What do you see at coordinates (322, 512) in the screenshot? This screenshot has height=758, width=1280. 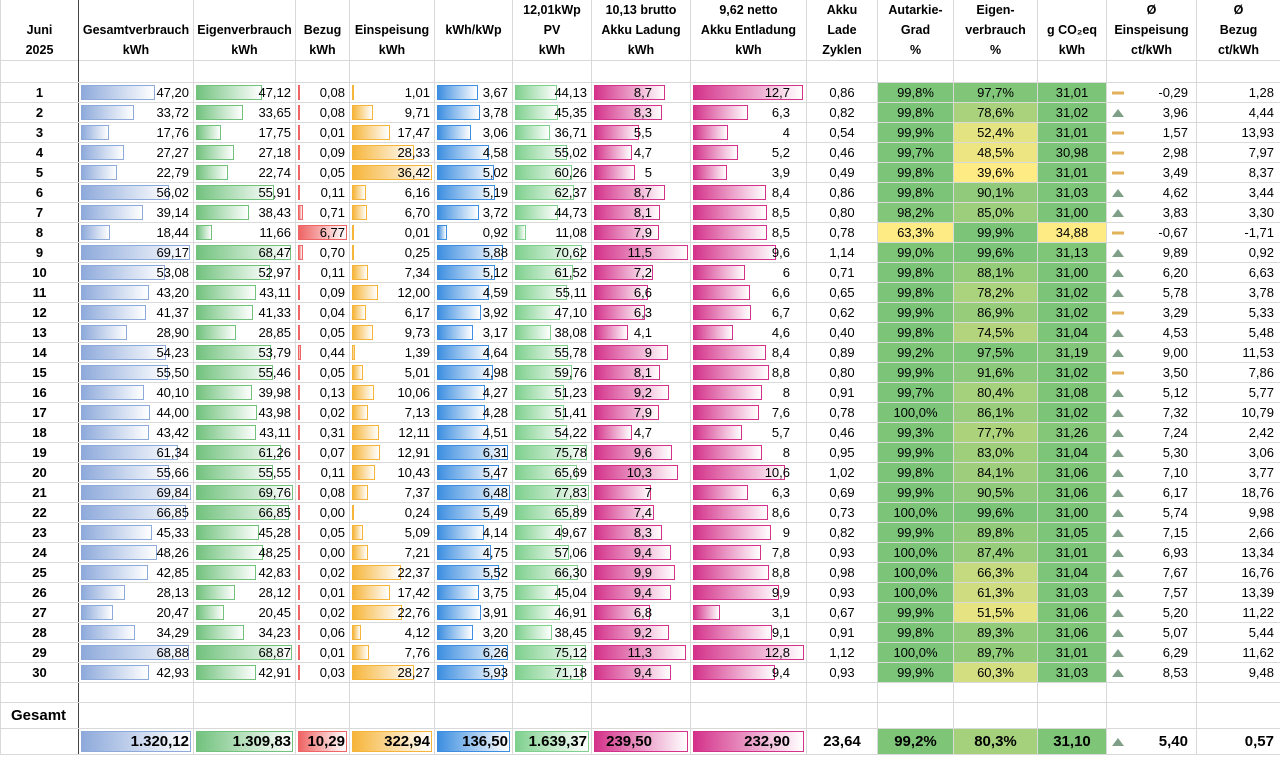 I see `cell: 0,00` at bounding box center [322, 512].